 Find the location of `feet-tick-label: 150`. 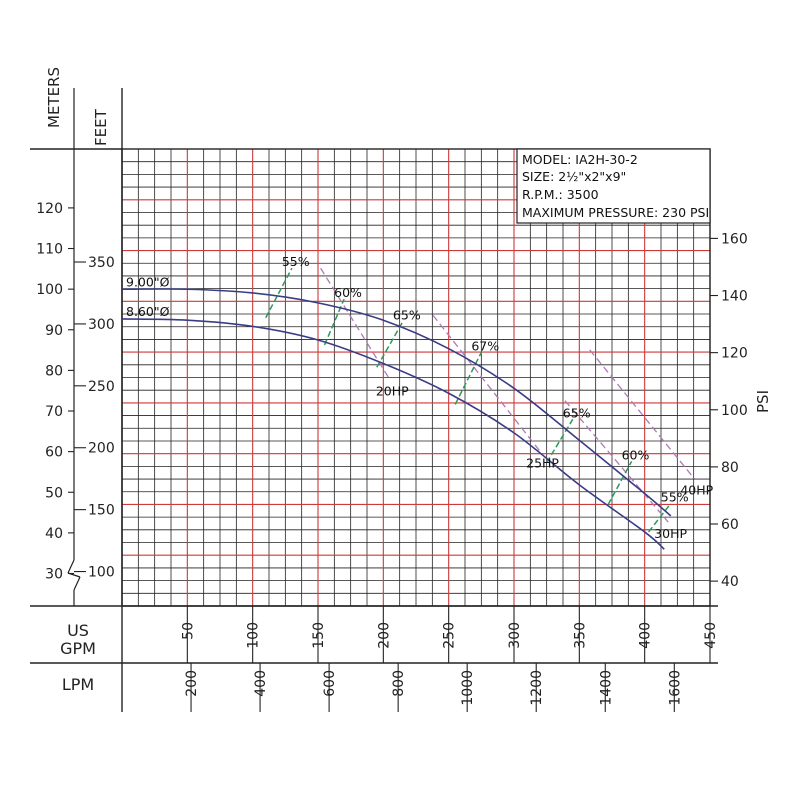

feet-tick-label: 150 is located at coordinates (101, 511).